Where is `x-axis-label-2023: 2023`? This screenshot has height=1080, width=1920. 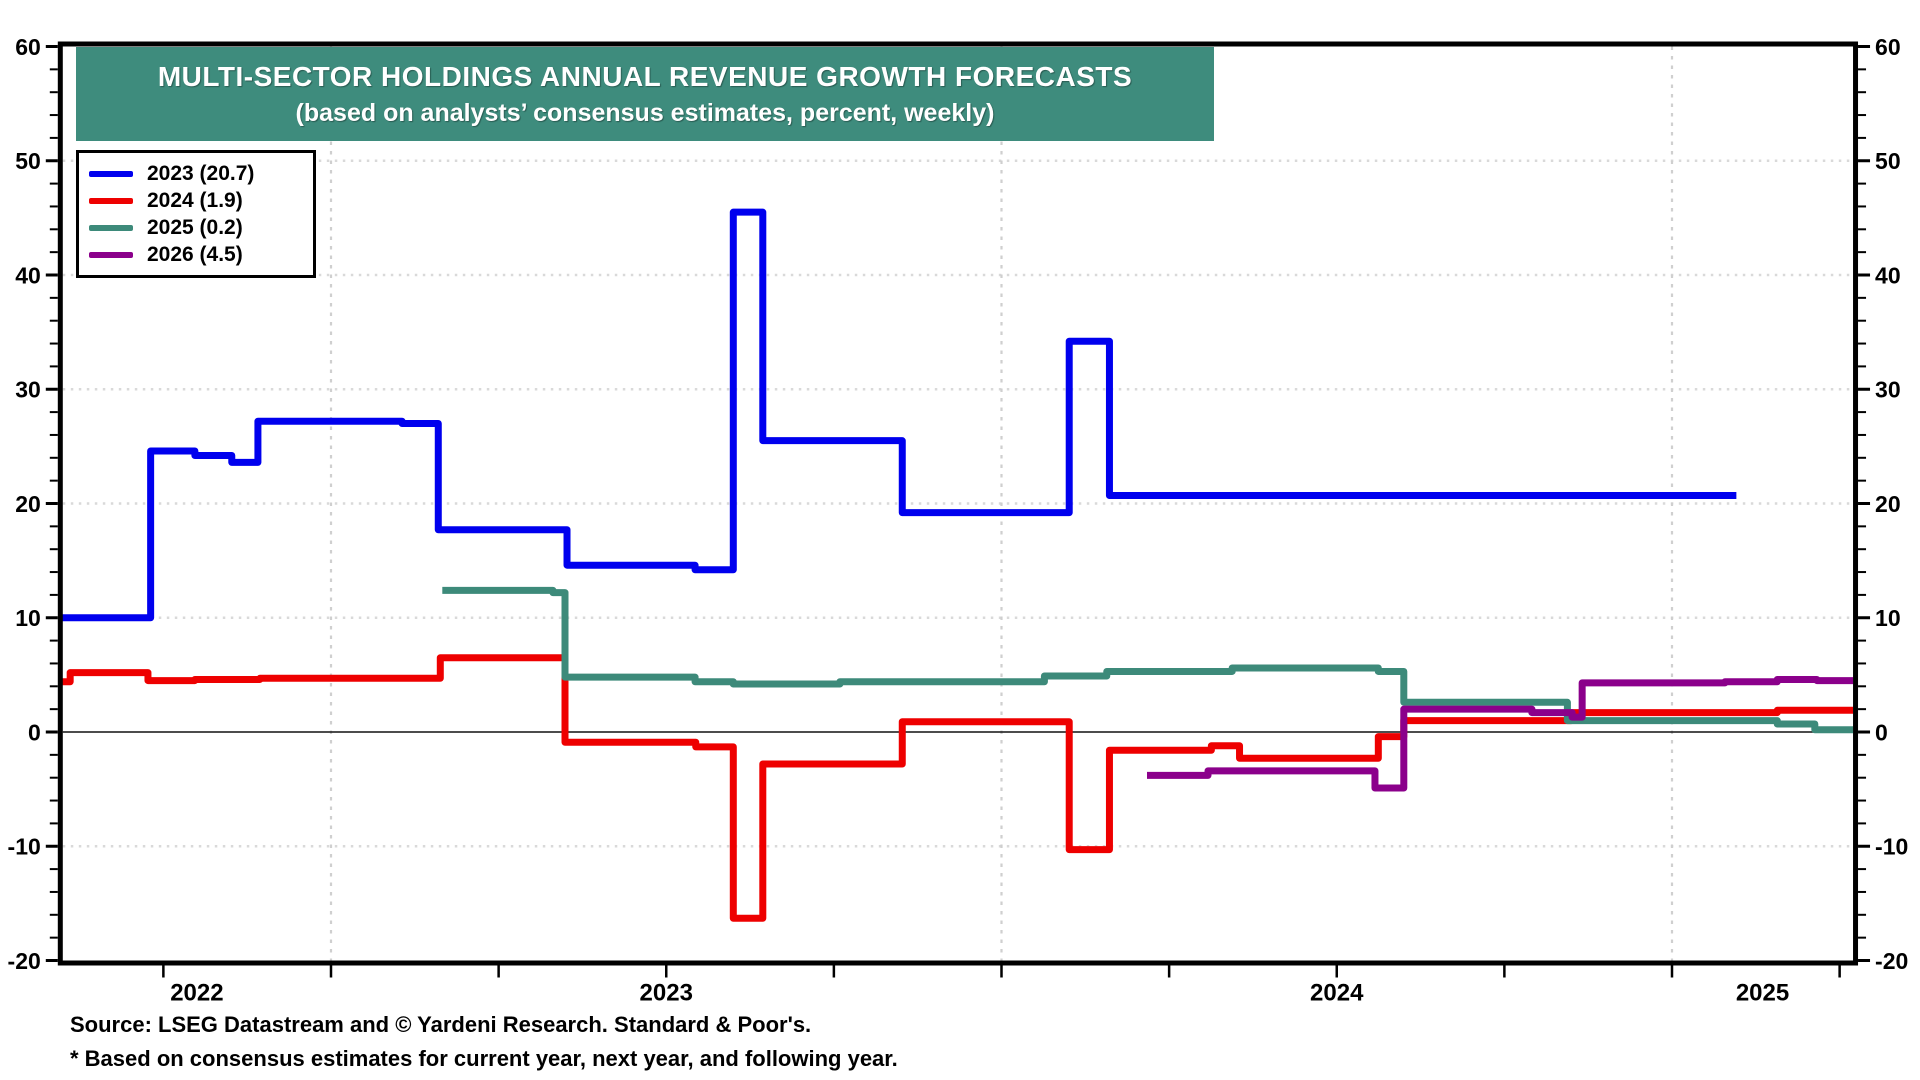
x-axis-label-2023: 2023 is located at coordinates (666, 993).